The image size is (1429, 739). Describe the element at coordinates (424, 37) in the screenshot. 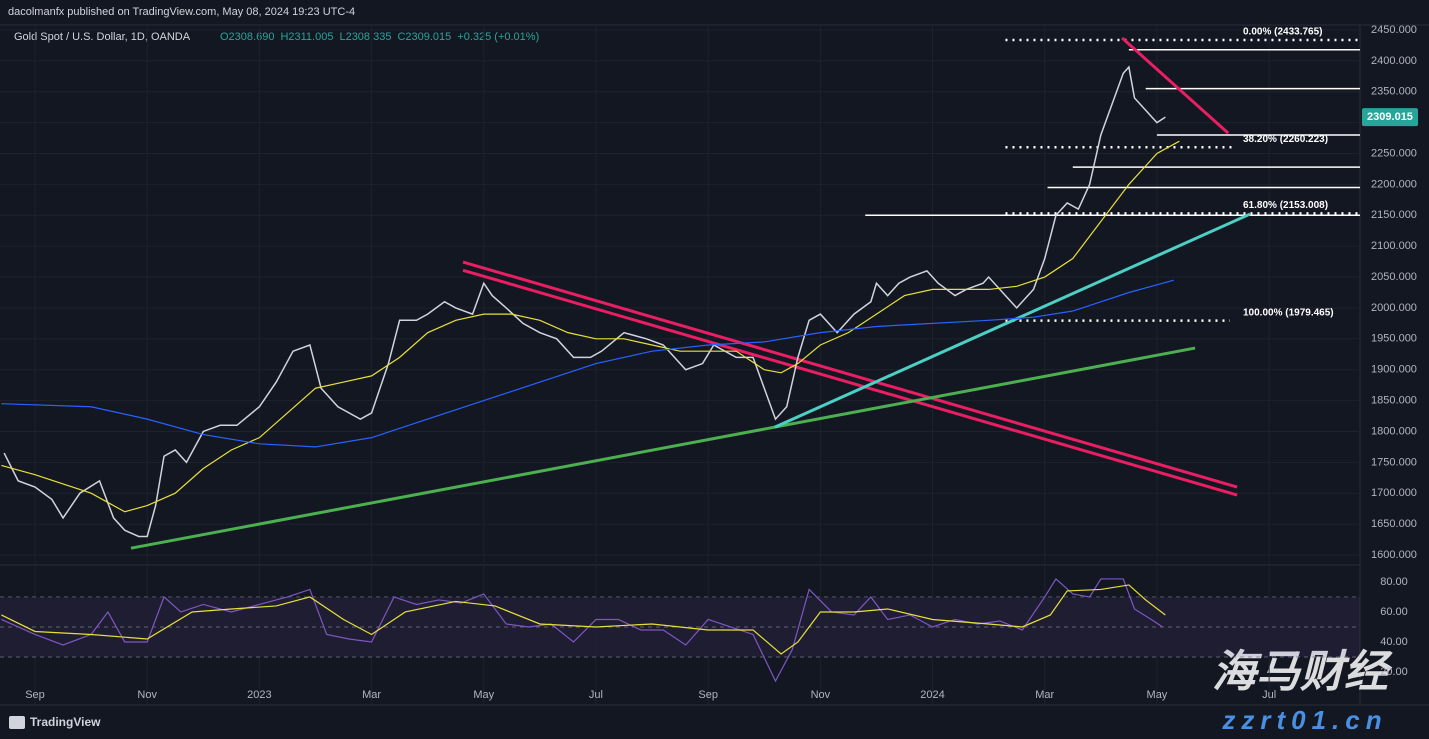

I see `ohlc-value: C2309.015` at that location.